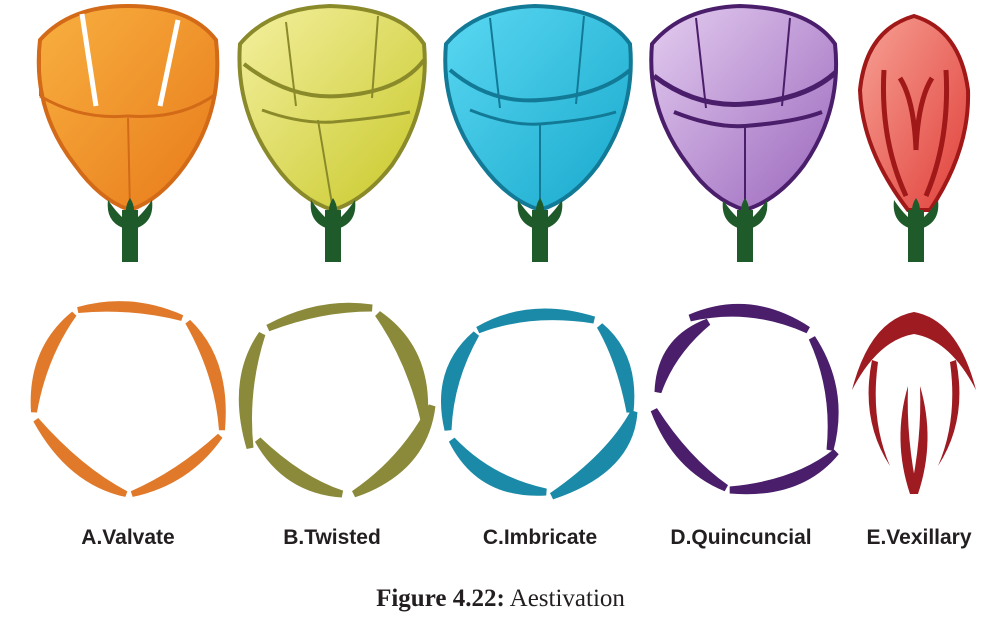 The width and height of the screenshot is (1001, 627). What do you see at coordinates (538, 108) in the screenshot?
I see `imbricate-flower` at bounding box center [538, 108].